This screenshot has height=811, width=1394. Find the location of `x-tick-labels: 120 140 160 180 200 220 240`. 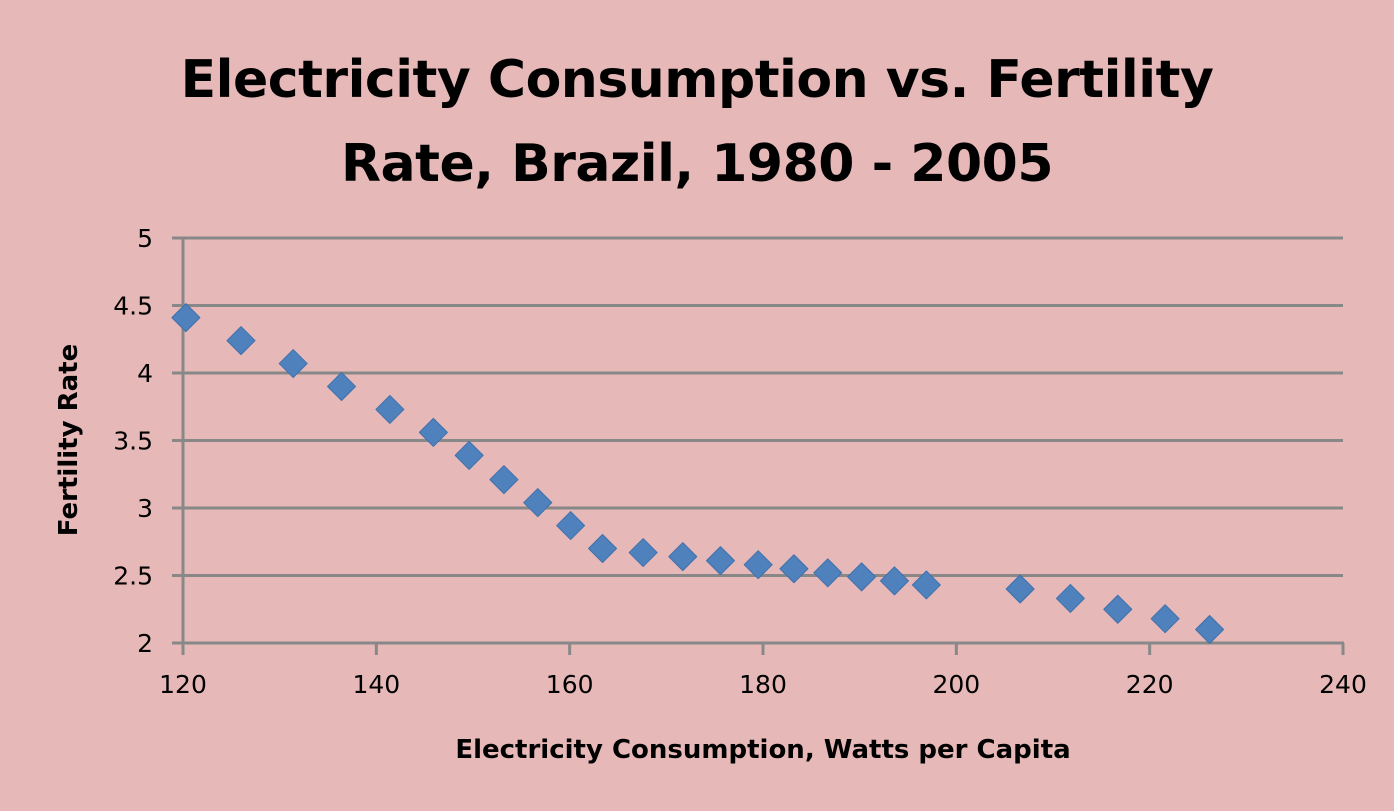

x-tick-labels: 120 140 160 180 200 220 240 is located at coordinates (763, 684).